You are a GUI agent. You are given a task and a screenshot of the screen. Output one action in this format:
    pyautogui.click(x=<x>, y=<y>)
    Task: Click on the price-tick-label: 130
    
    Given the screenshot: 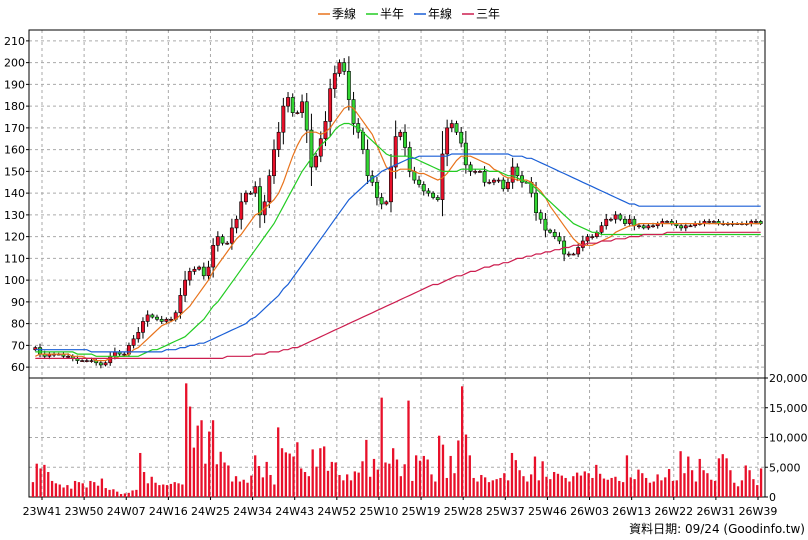 What is the action you would take?
    pyautogui.click(x=14, y=215)
    